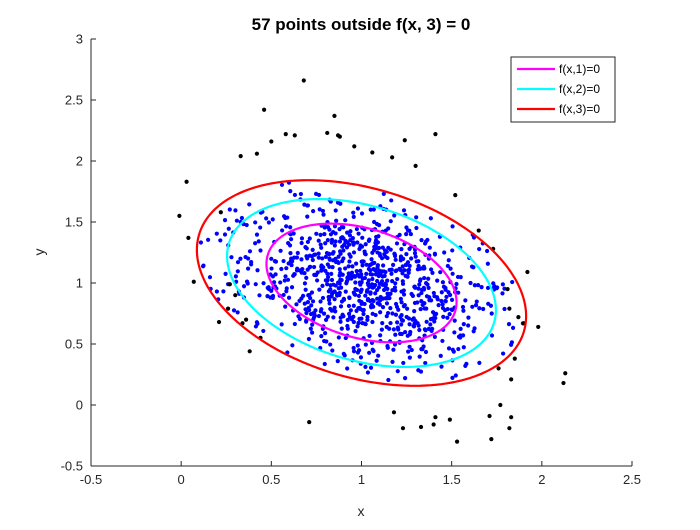  I want to click on legend-label: f(x,1)=0, so click(579, 69).